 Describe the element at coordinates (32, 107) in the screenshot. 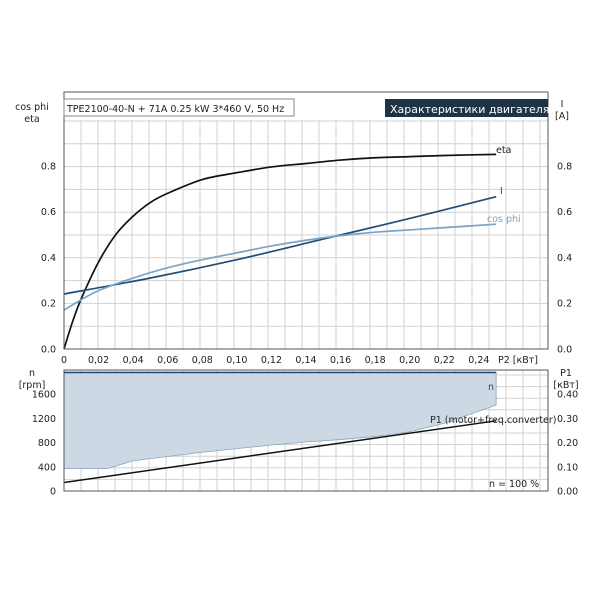

I see `upper-left-axis-label-1: cos phi` at that location.